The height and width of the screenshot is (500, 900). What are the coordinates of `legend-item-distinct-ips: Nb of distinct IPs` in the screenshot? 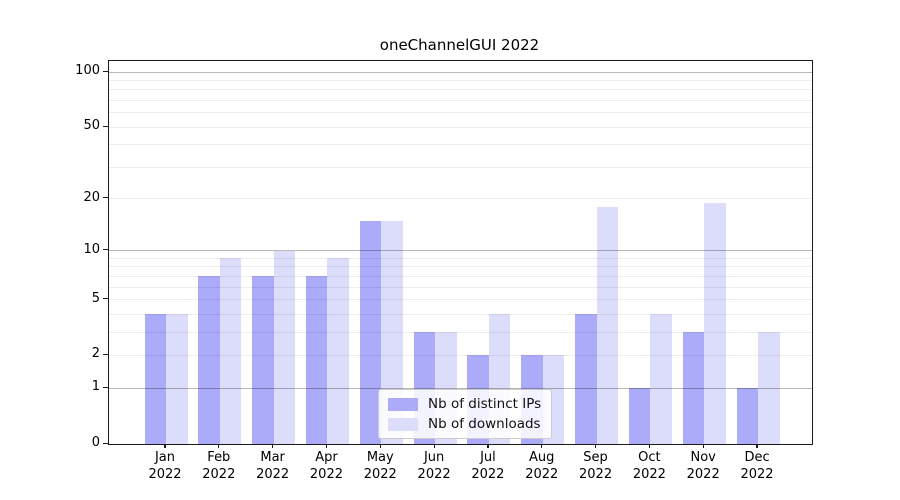 It's located at (464, 404).